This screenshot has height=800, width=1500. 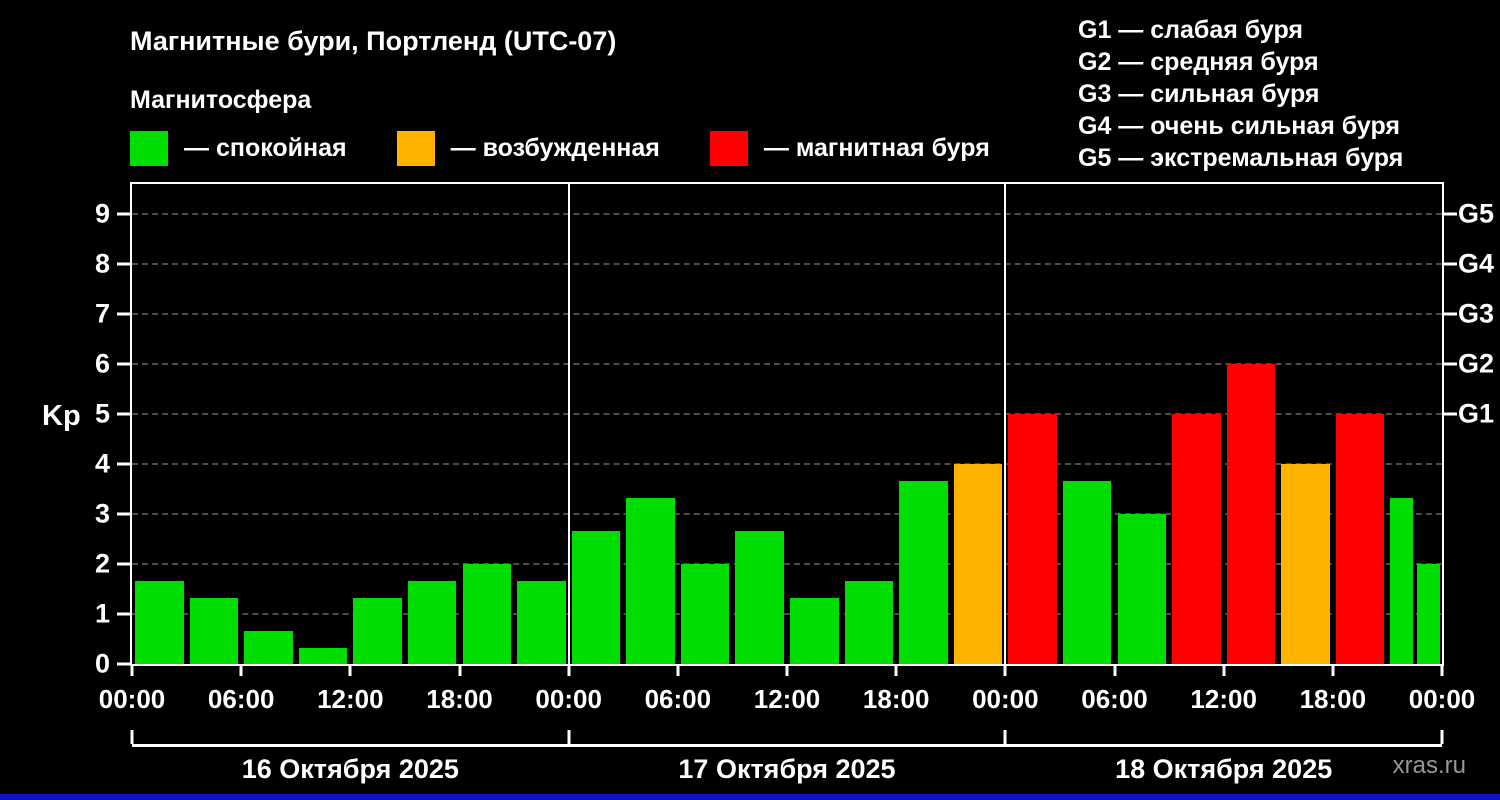 What do you see at coordinates (568, 424) in the screenshot?
I see `day-separator` at bounding box center [568, 424].